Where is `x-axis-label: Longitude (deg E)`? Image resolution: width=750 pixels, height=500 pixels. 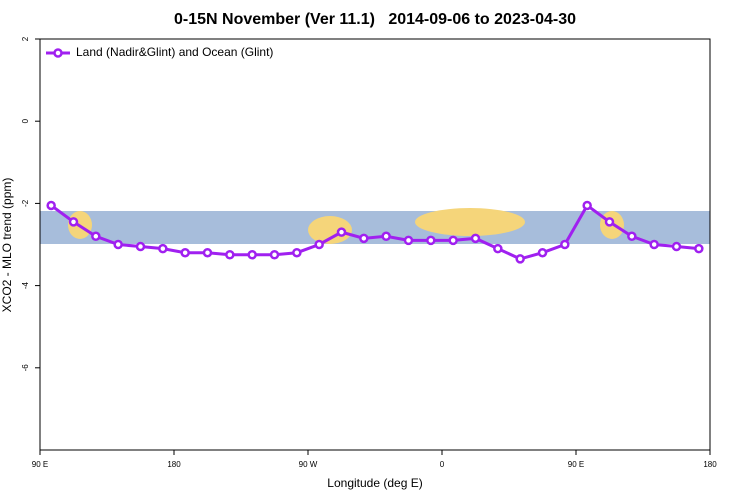 x-axis-label: Longitude (deg E) is located at coordinates (374, 483).